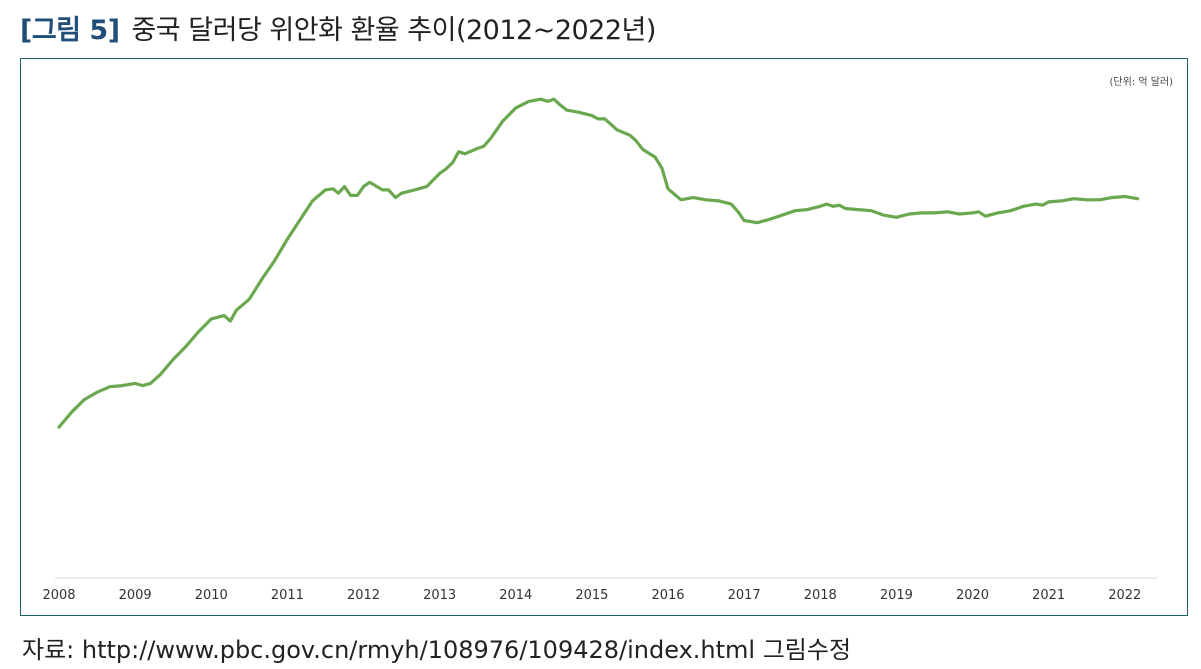 This screenshot has width=1201, height=669. I want to click on x-tick-label-2014: 2014, so click(515, 595).